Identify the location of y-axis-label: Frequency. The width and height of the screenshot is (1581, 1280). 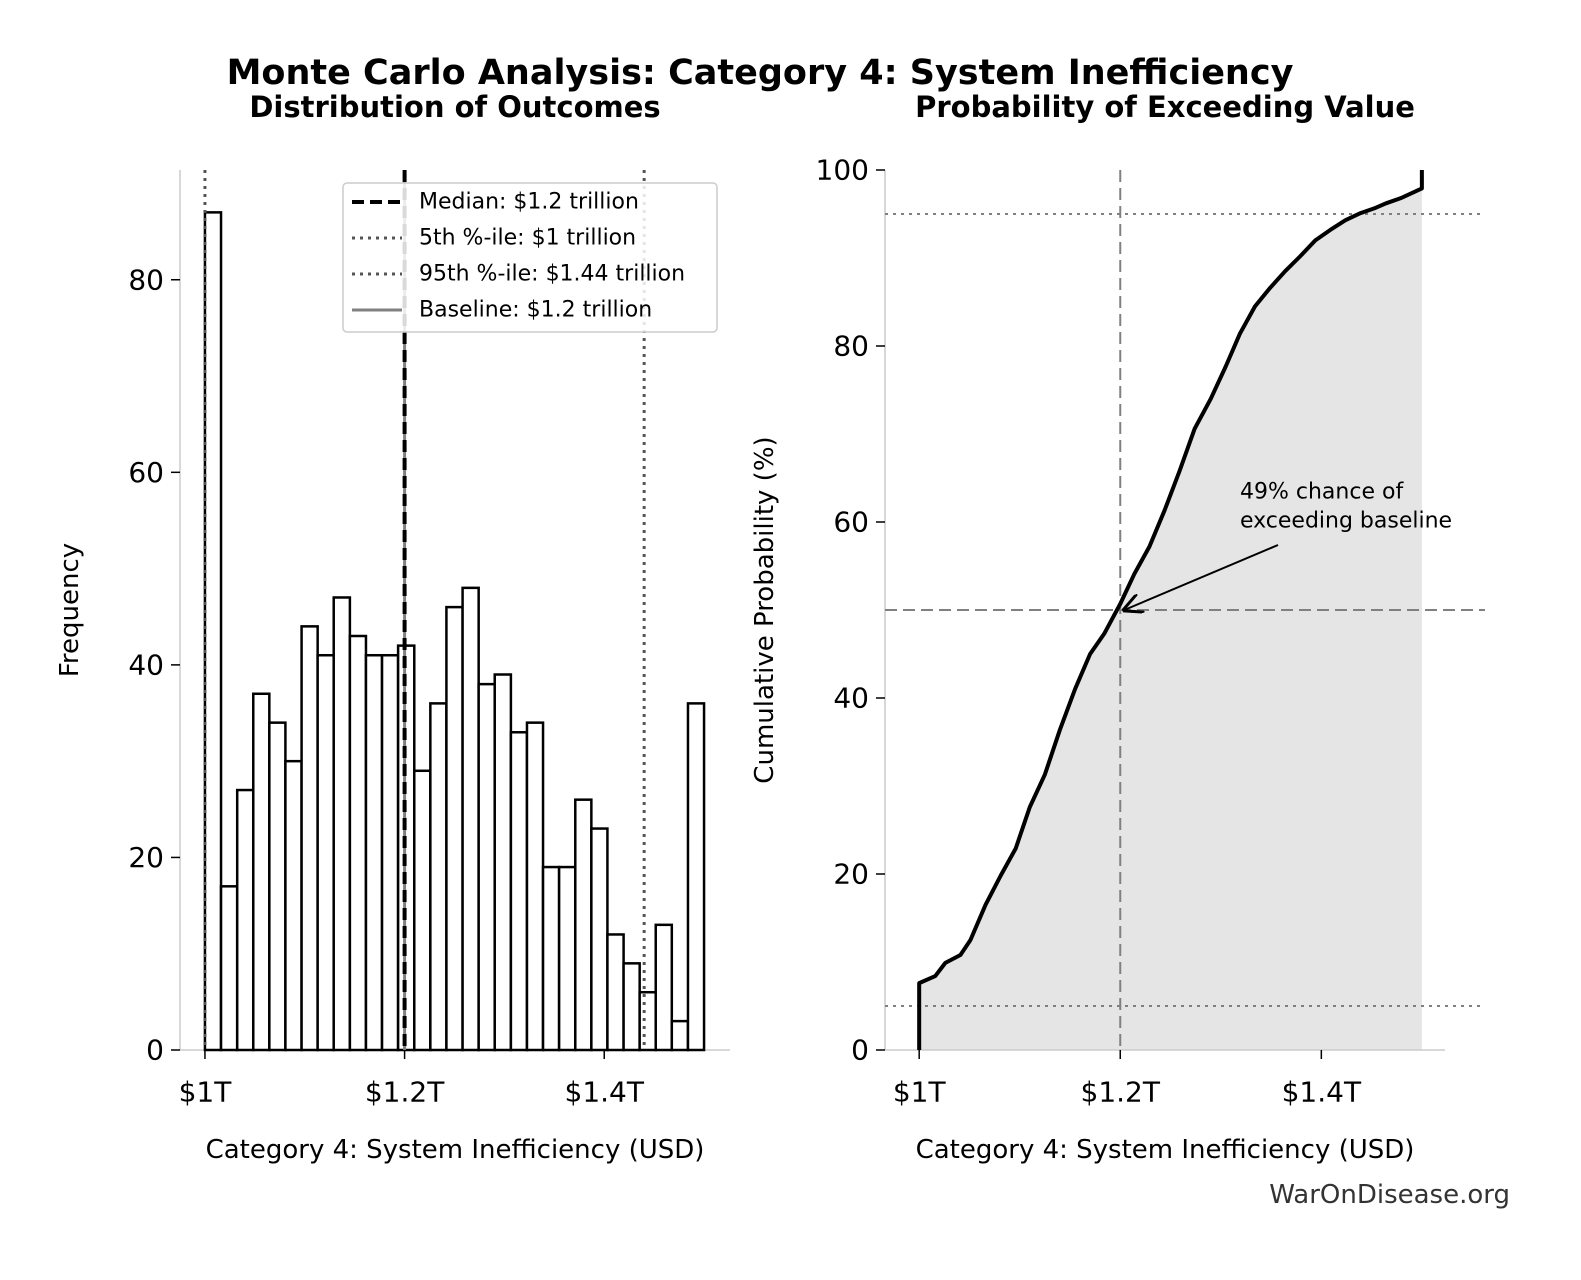
(70, 610).